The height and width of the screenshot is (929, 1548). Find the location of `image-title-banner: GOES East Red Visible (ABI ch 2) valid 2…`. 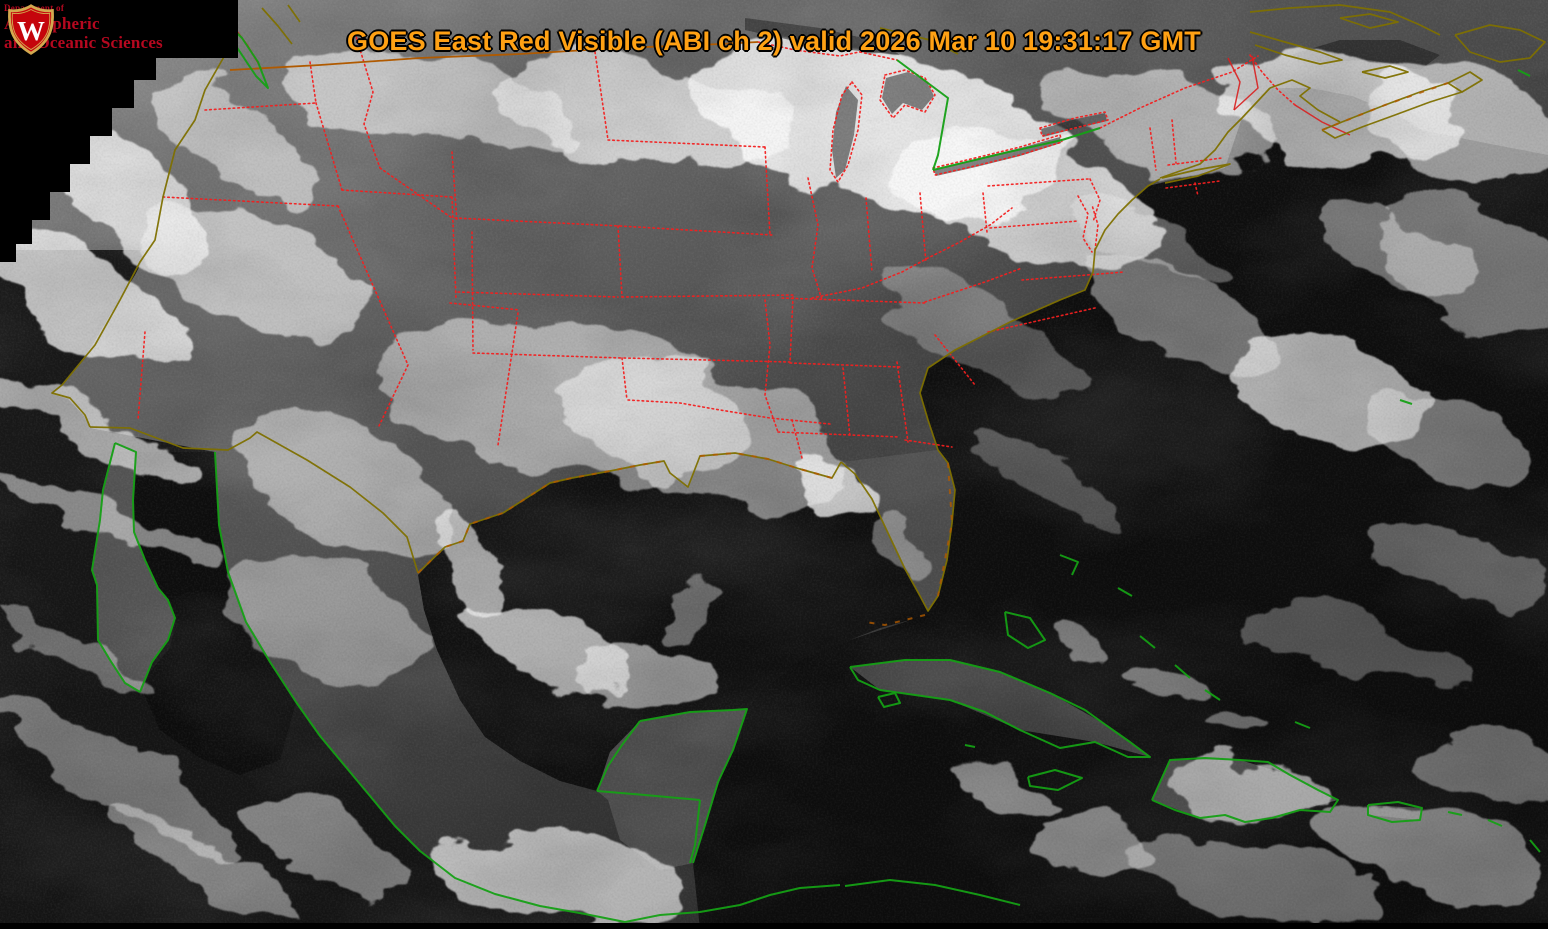

image-title-banner: GOES East Red Visible (ABI ch 2) valid 2… is located at coordinates (774, 41).